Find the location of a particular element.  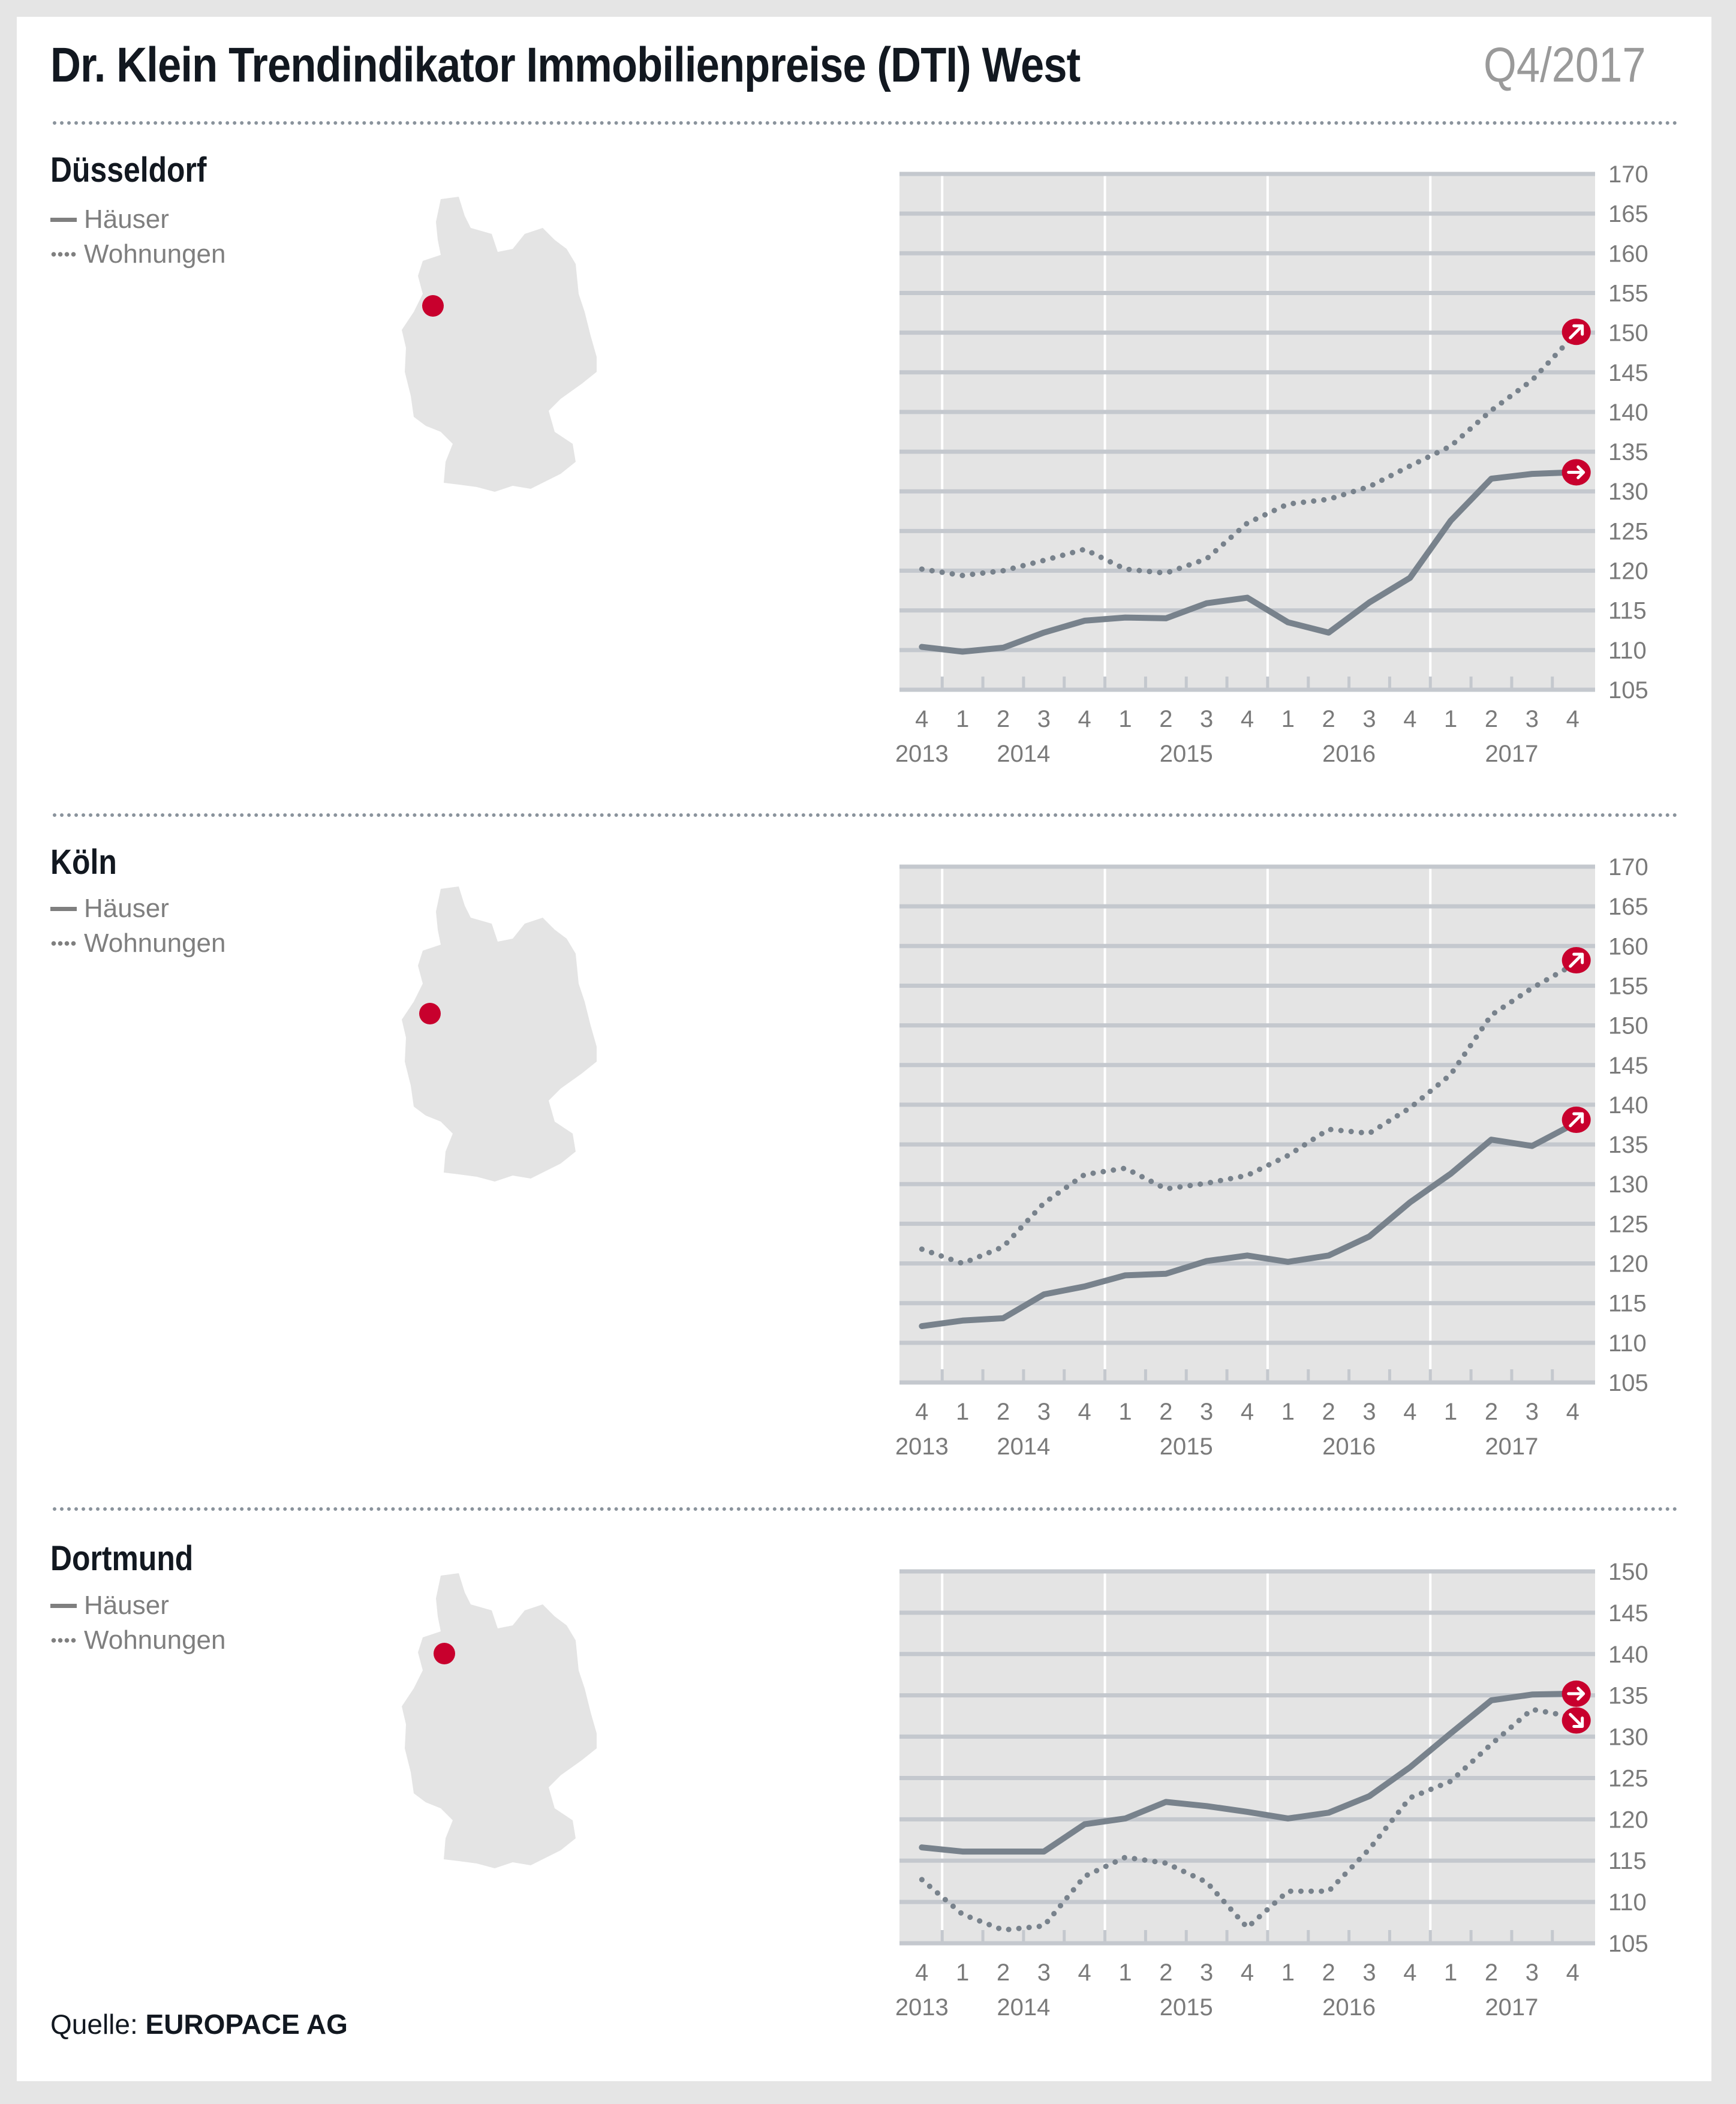

city-title: Düsseldorf is located at coordinates (128, 171).